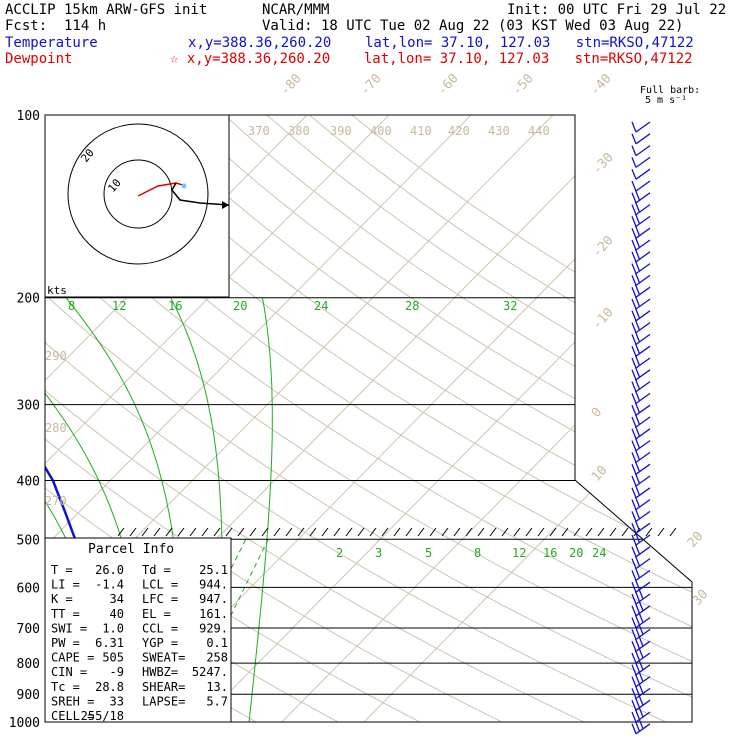 This screenshot has width=740, height=740. I want to click on mixing-ratio-label: 12, so click(119, 306).